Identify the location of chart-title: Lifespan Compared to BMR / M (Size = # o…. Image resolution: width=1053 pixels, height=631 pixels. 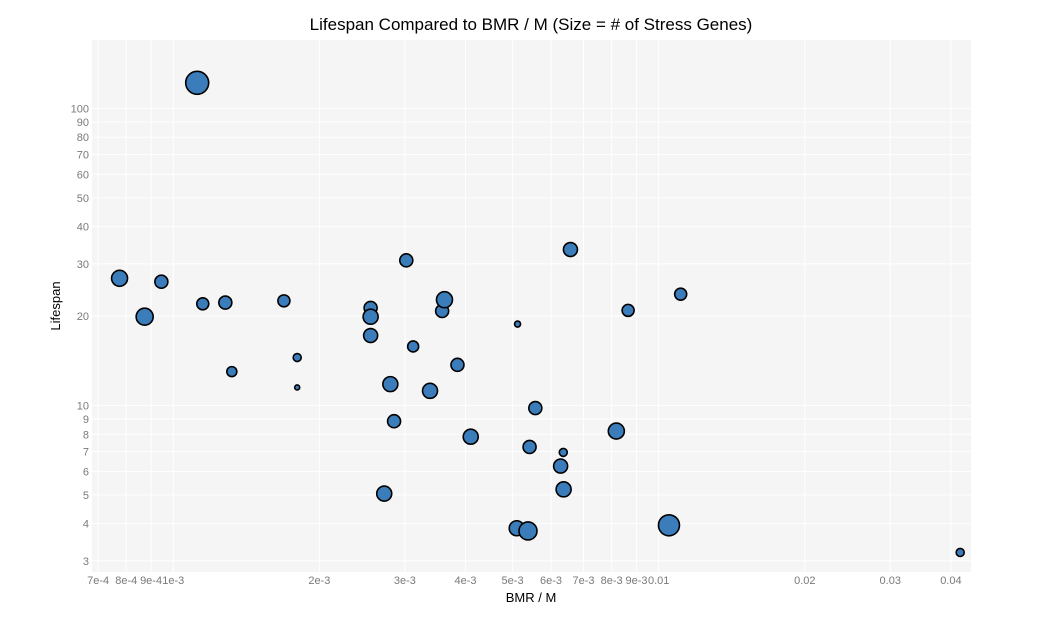
(531, 24).